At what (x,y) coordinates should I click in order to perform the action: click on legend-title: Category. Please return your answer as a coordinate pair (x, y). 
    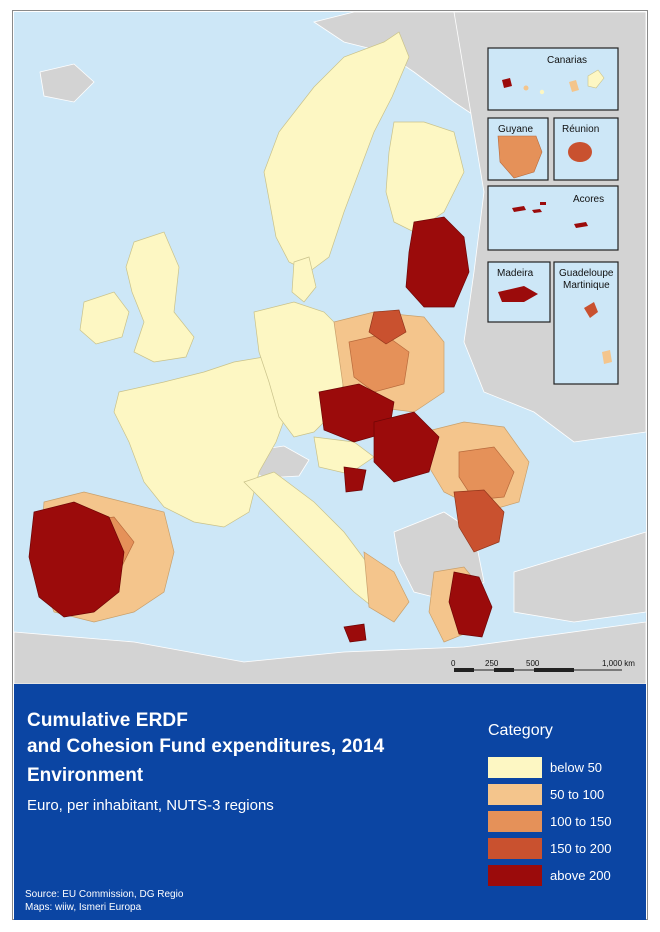
    Looking at the image, I should click on (520, 730).